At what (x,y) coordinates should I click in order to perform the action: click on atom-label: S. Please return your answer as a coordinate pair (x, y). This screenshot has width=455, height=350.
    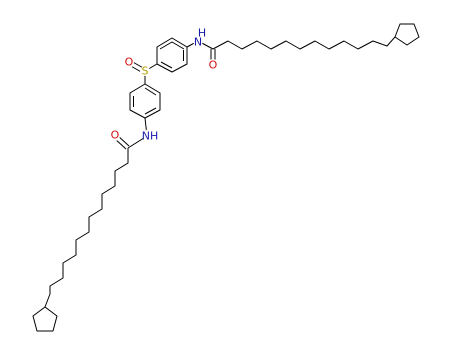
    Looking at the image, I should click on (145, 71).